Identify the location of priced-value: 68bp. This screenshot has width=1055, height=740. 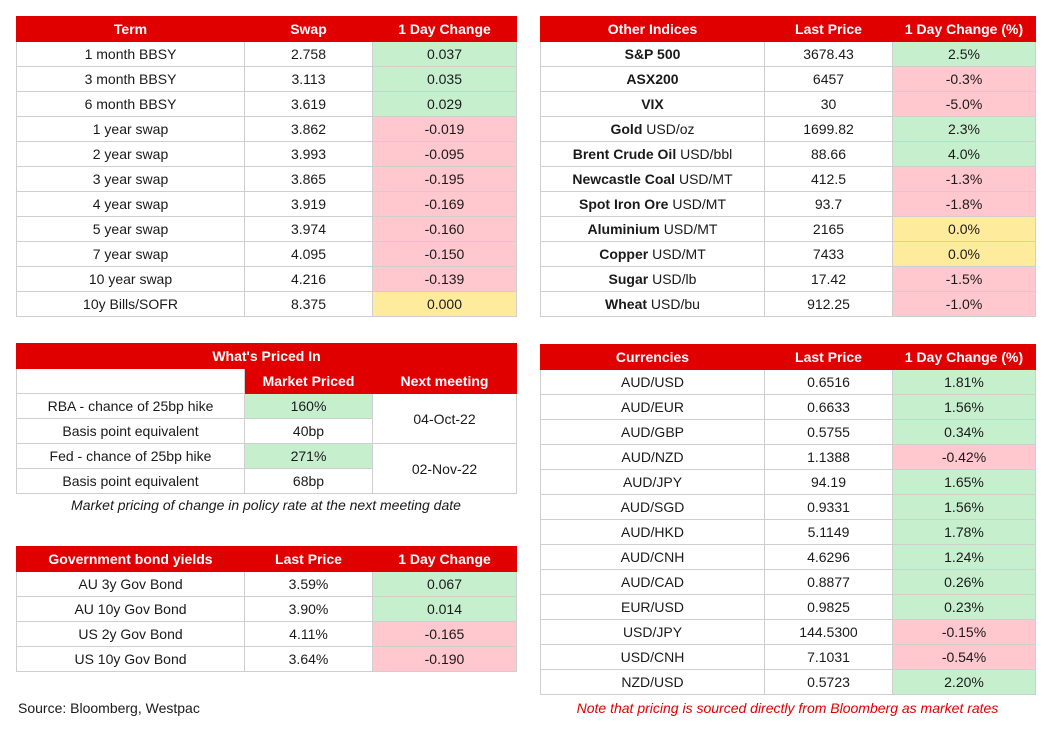
(308, 481).